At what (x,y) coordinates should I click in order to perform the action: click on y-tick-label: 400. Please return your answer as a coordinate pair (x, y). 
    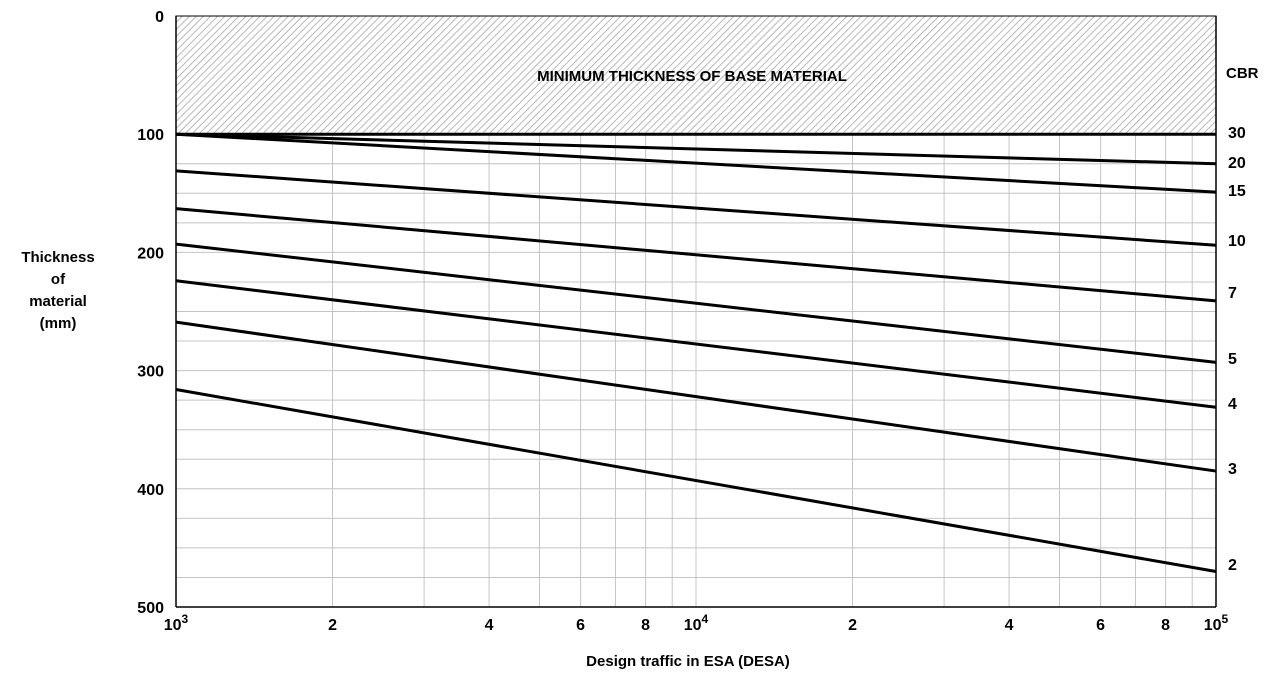
    Looking at the image, I should click on (150, 490).